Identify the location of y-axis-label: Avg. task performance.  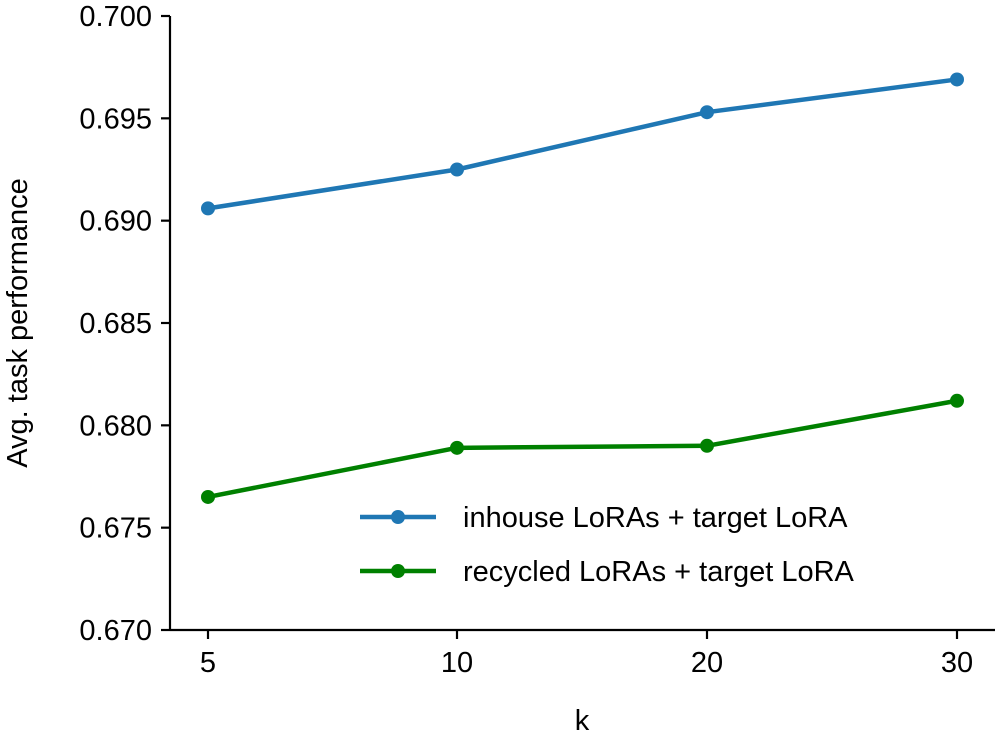
(18, 323).